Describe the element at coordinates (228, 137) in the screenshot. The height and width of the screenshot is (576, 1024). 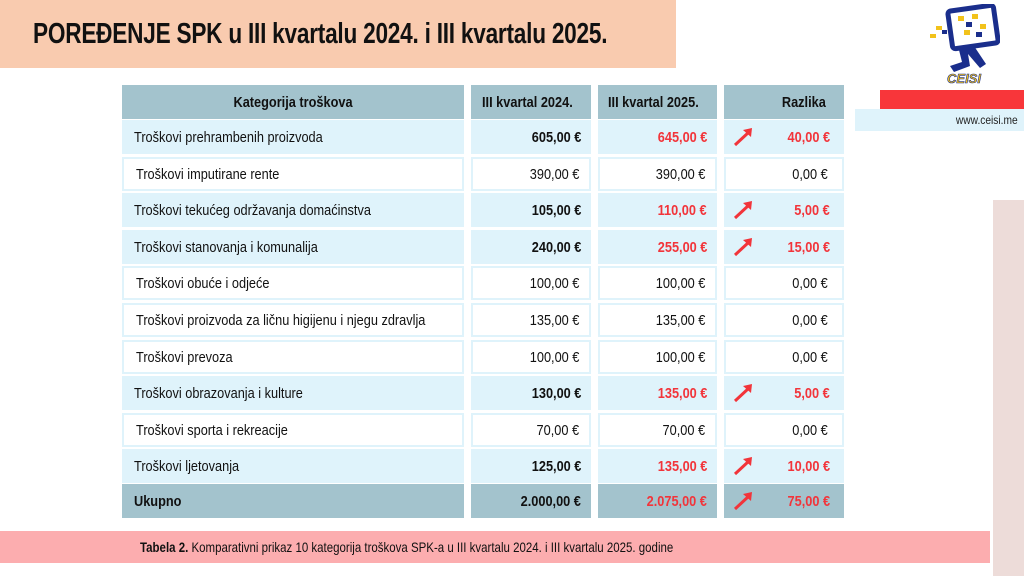
I see `row-category-text: Troškovi prehrambenih proizvoda` at that location.